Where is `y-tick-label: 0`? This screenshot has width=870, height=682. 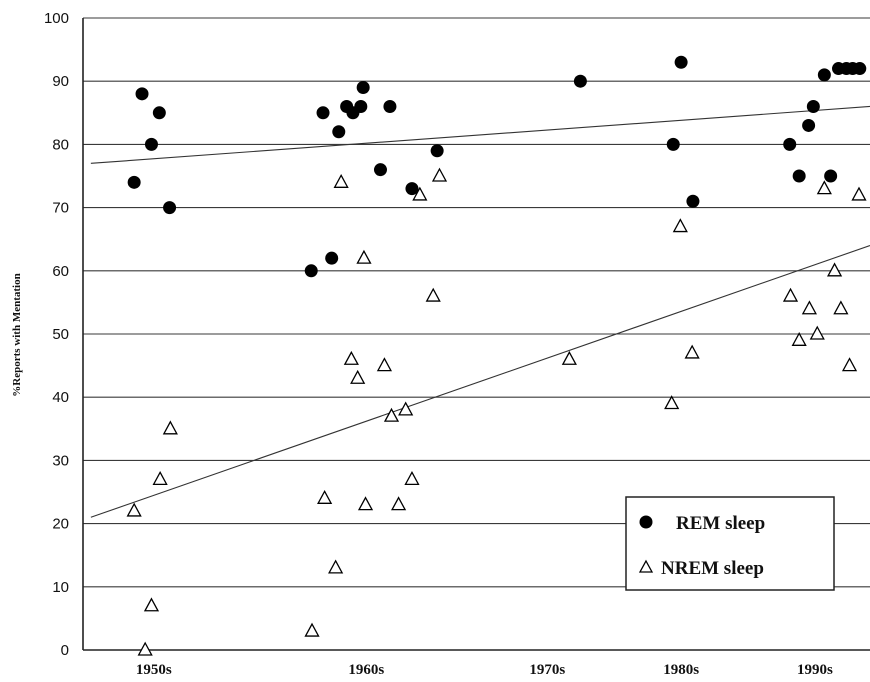
y-tick-label: 0 is located at coordinates (65, 650).